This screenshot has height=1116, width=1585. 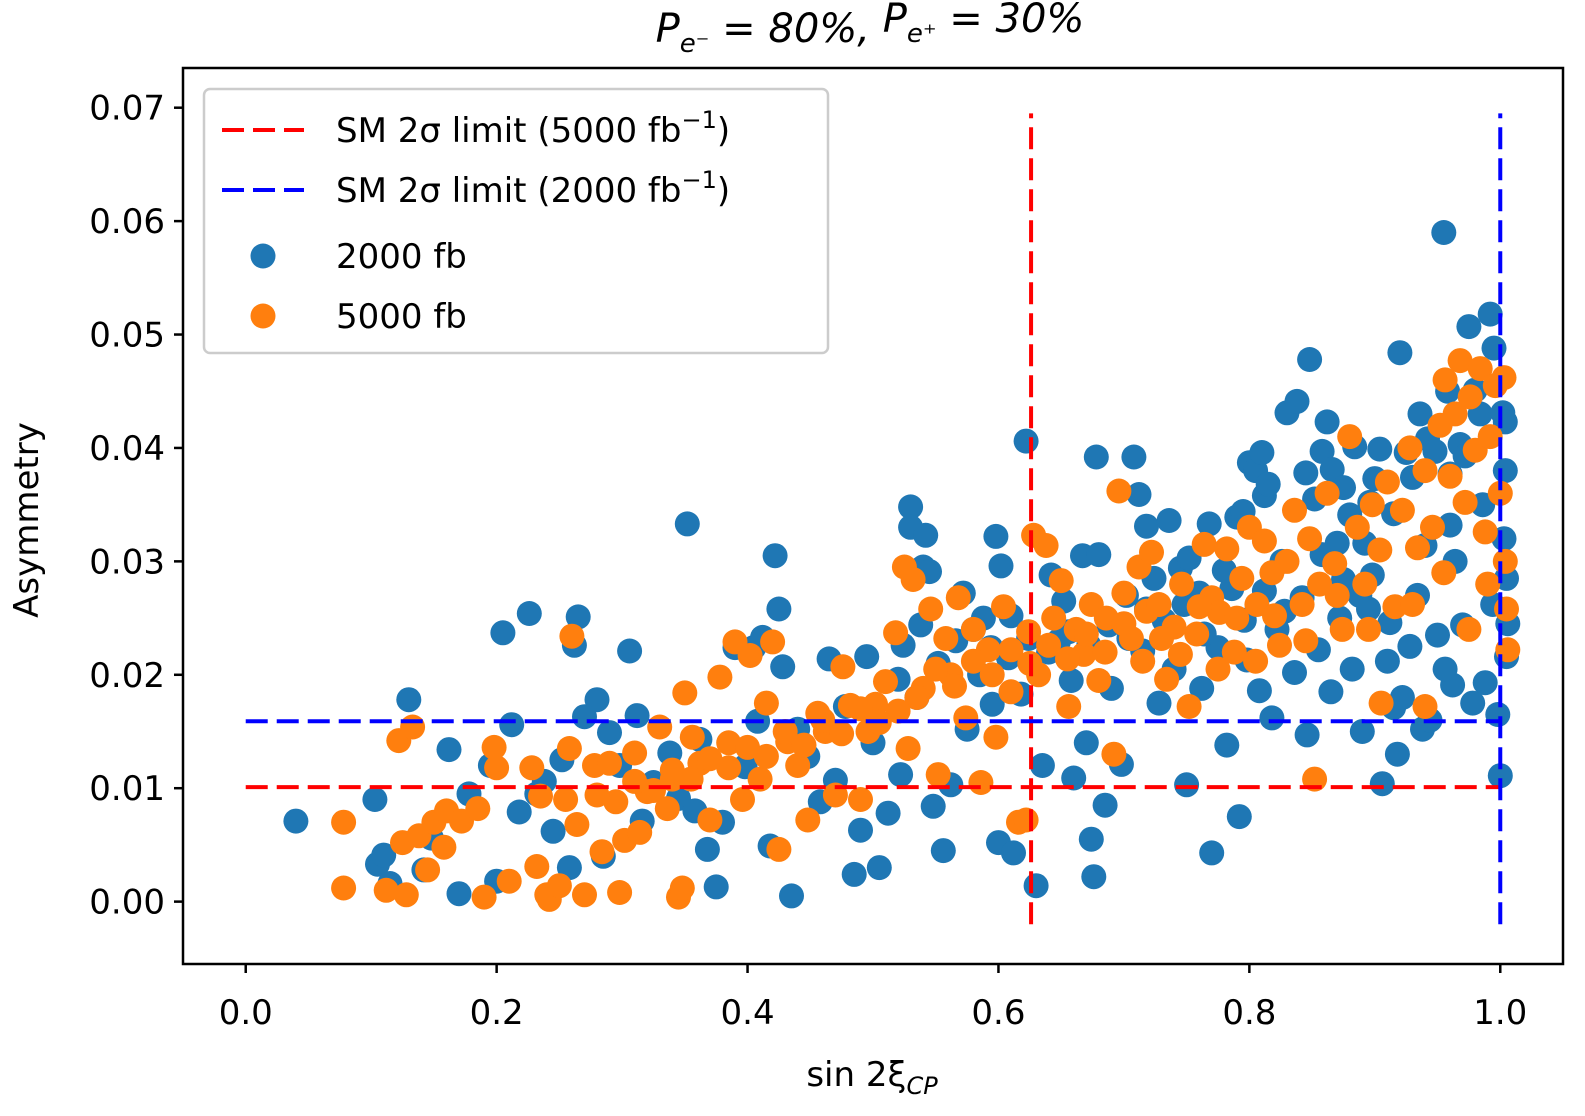 I want to click on legend-box, so click(x=516, y=221).